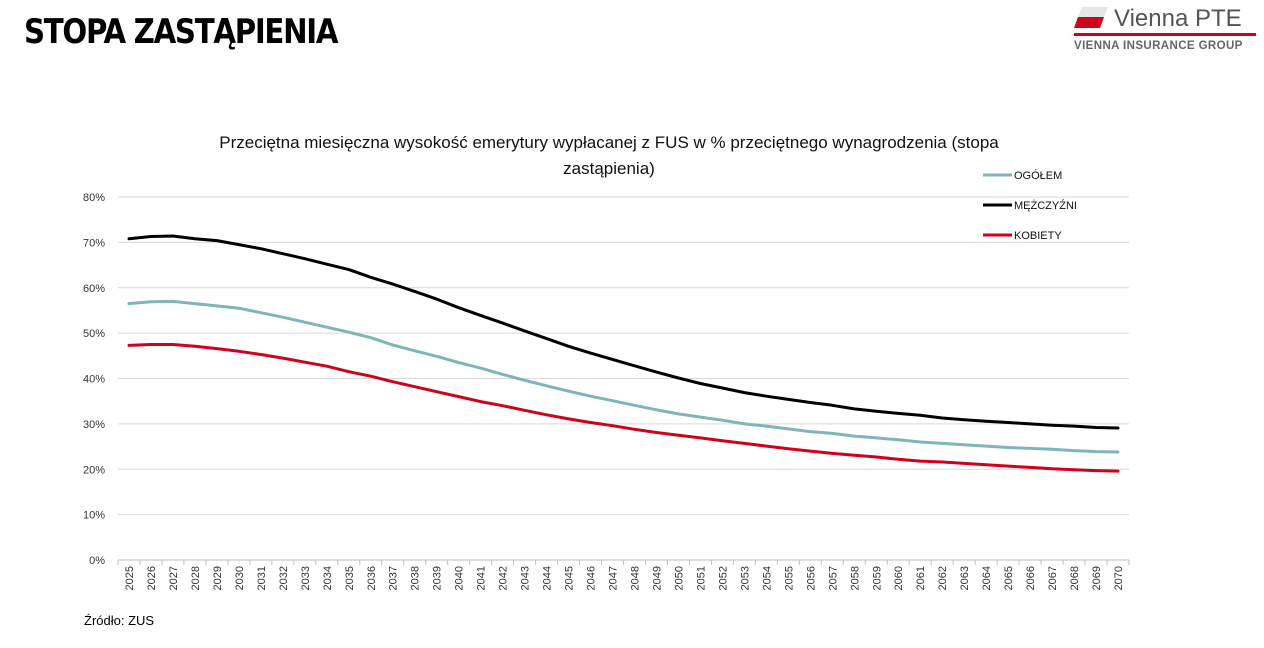  Describe the element at coordinates (767, 578) in the screenshot. I see `x-tick-label: 2054` at that location.